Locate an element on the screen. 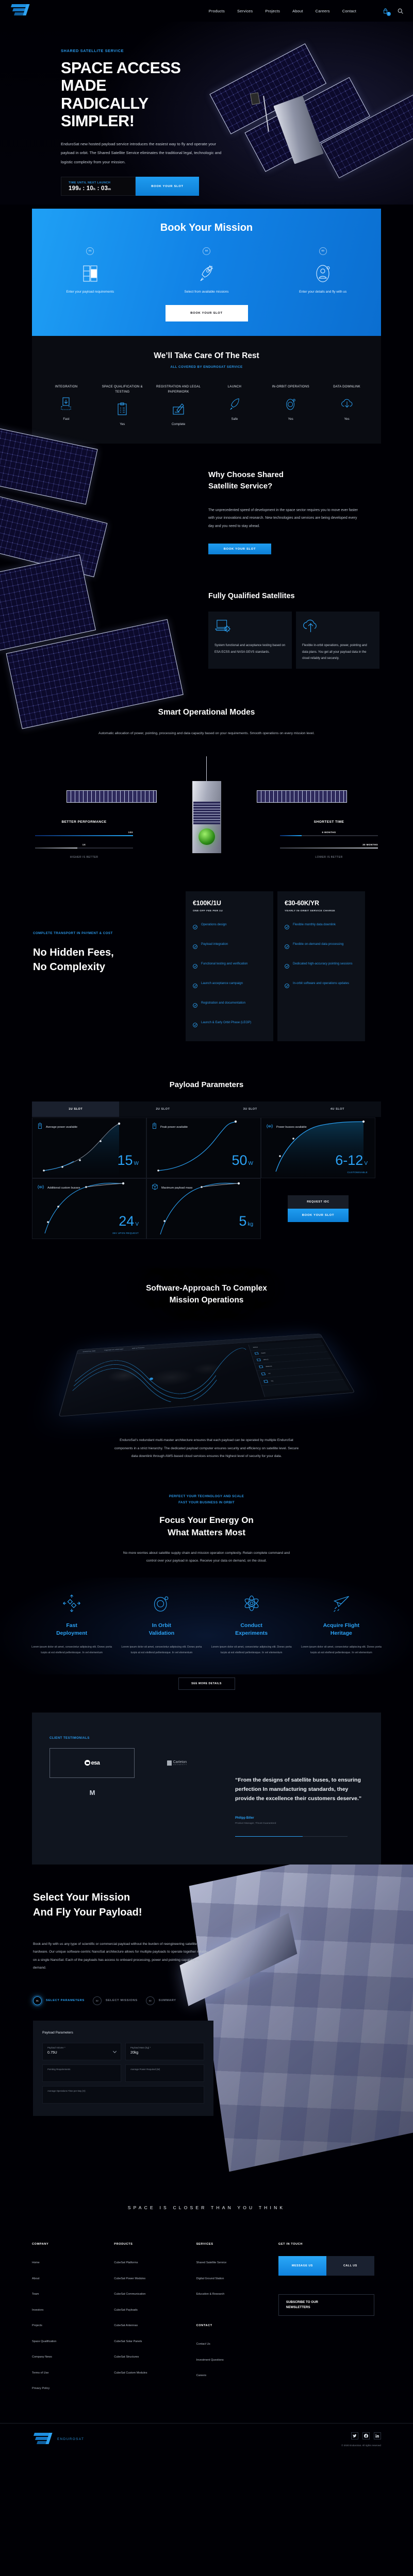  footer-link-digital-ground-station: Digital Ground Station is located at coordinates (210, 2278).